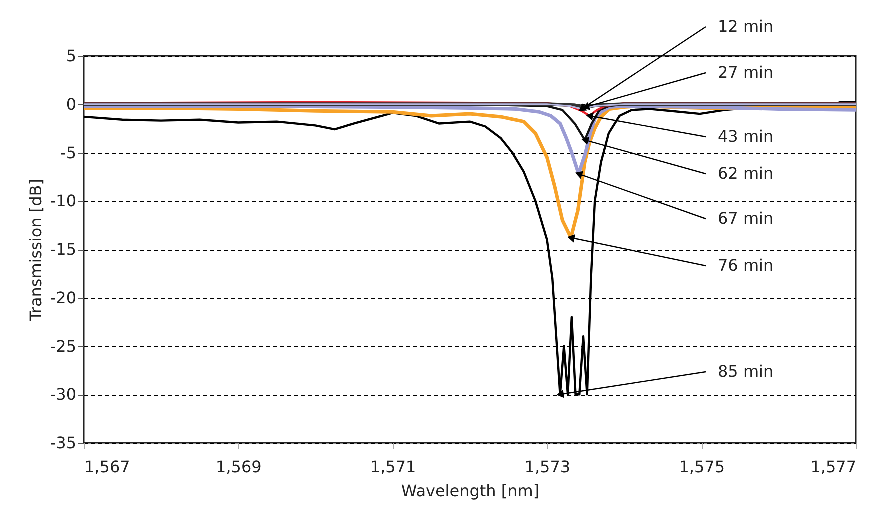 The height and width of the screenshot is (519, 874). What do you see at coordinates (833, 467) in the screenshot?
I see `x-tick-label: 1,577` at bounding box center [833, 467].